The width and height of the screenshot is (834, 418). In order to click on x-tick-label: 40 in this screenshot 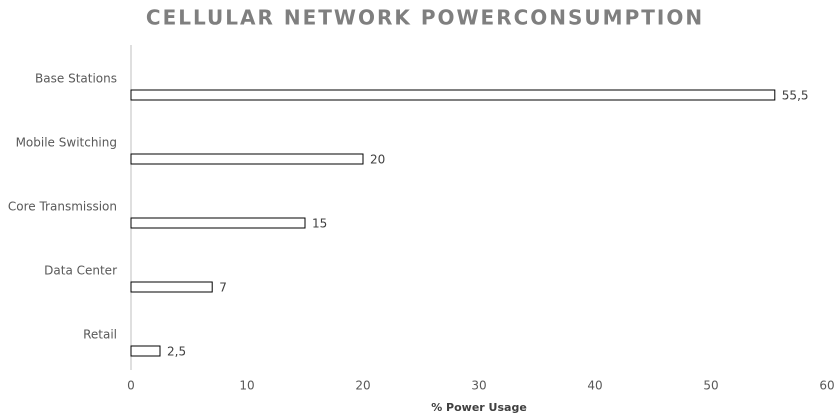, I will do `click(594, 386)`.